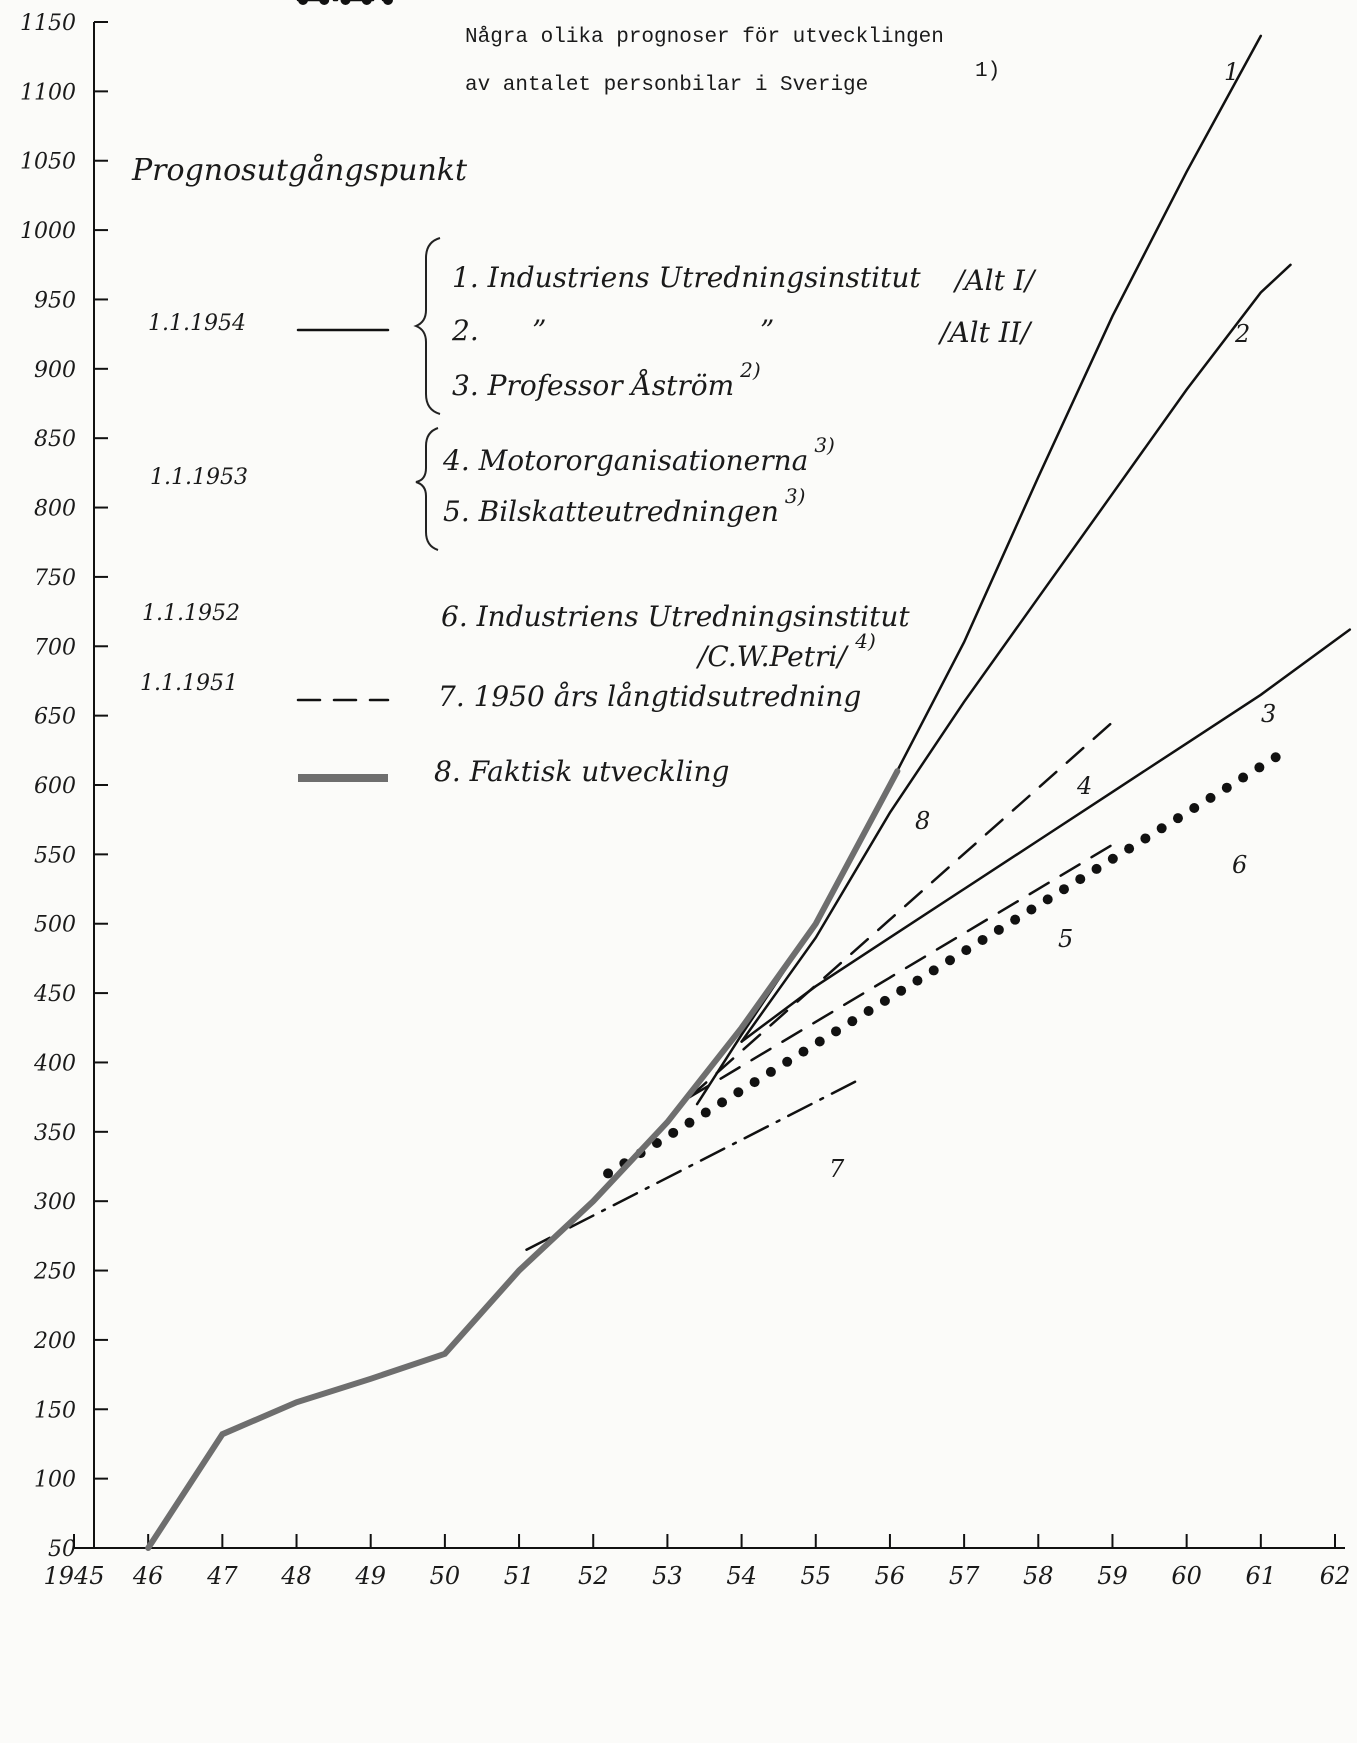  Describe the element at coordinates (55, 439) in the screenshot. I see `y-tick-label: 850` at that location.